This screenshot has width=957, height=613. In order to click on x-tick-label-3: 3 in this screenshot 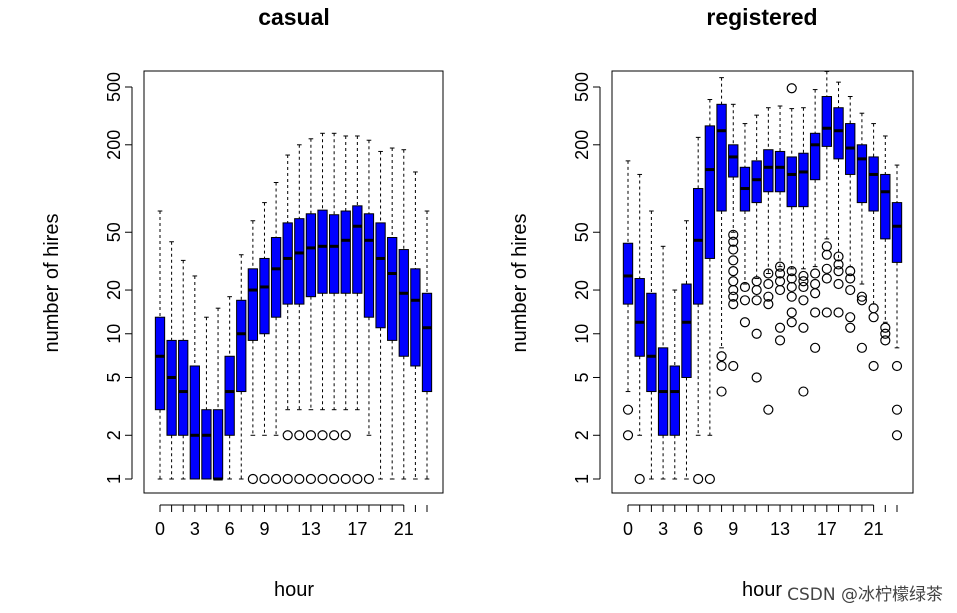, I will do `click(195, 529)`.